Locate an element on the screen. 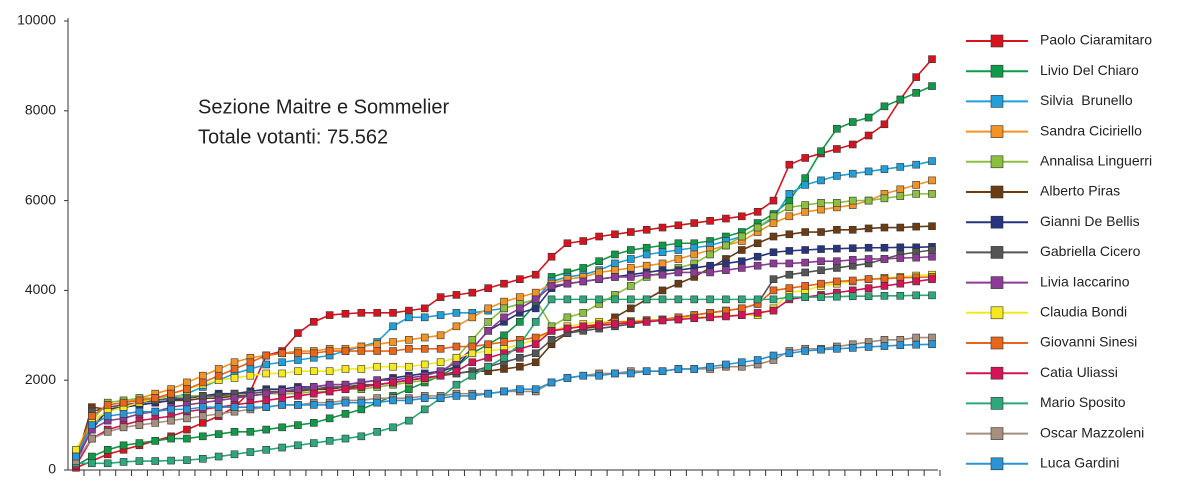  legend-label: Giovanni Sinesi is located at coordinates (1088, 342).